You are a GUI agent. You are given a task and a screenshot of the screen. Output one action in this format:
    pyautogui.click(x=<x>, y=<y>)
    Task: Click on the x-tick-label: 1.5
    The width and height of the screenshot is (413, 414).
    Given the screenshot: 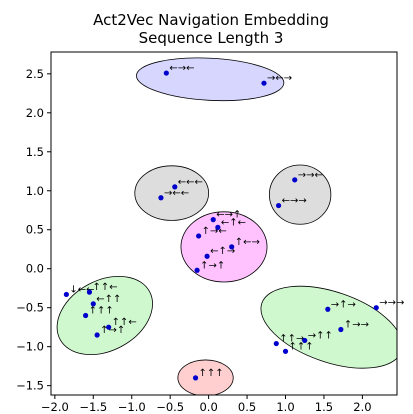 What is the action you would take?
    pyautogui.click(x=324, y=407)
    